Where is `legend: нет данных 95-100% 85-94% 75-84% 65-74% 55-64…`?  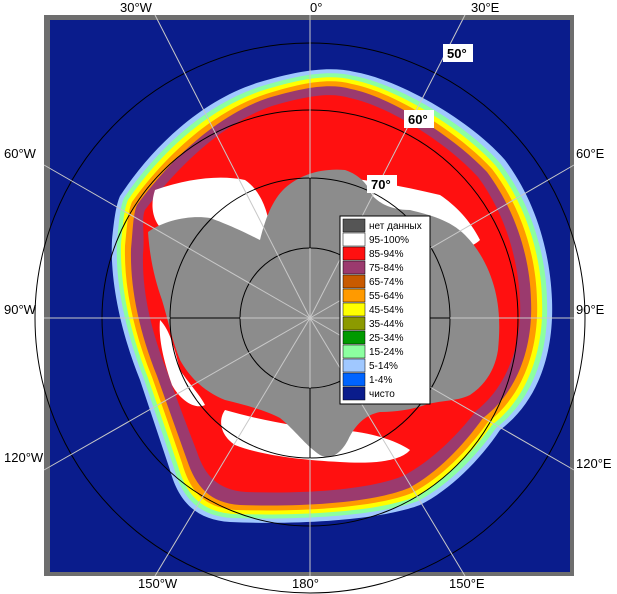 legend: нет данных 95-100% 85-94% 75-84% 65-74% 55-64… is located at coordinates (385, 310).